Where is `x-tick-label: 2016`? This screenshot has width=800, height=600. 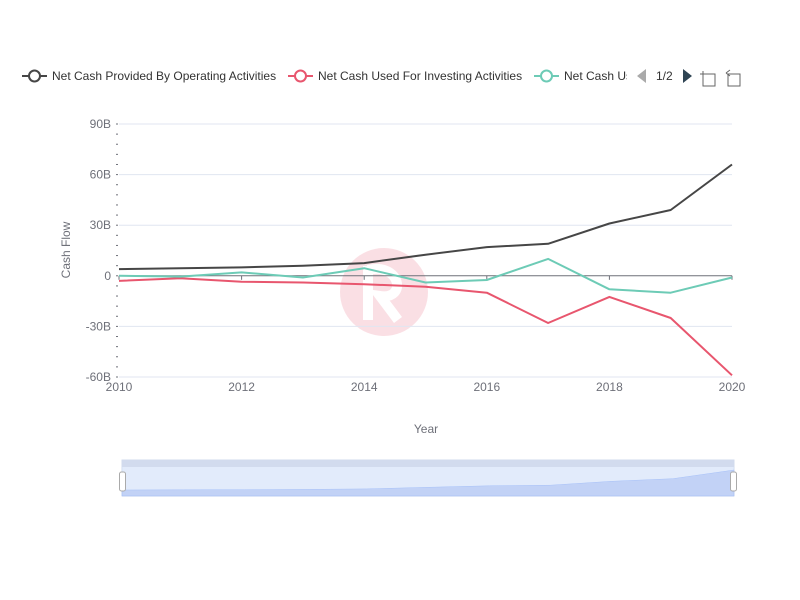 x-tick-label: 2016 is located at coordinates (486, 387).